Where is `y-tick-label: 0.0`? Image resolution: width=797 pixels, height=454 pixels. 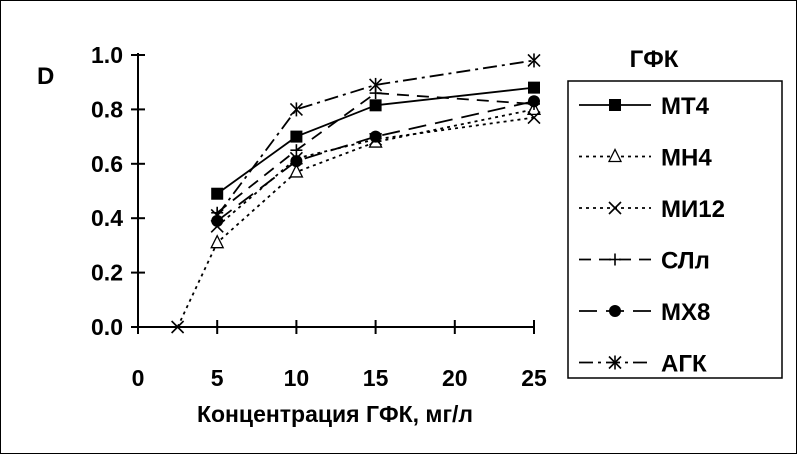 y-tick-label: 0.0 is located at coordinates (107, 327).